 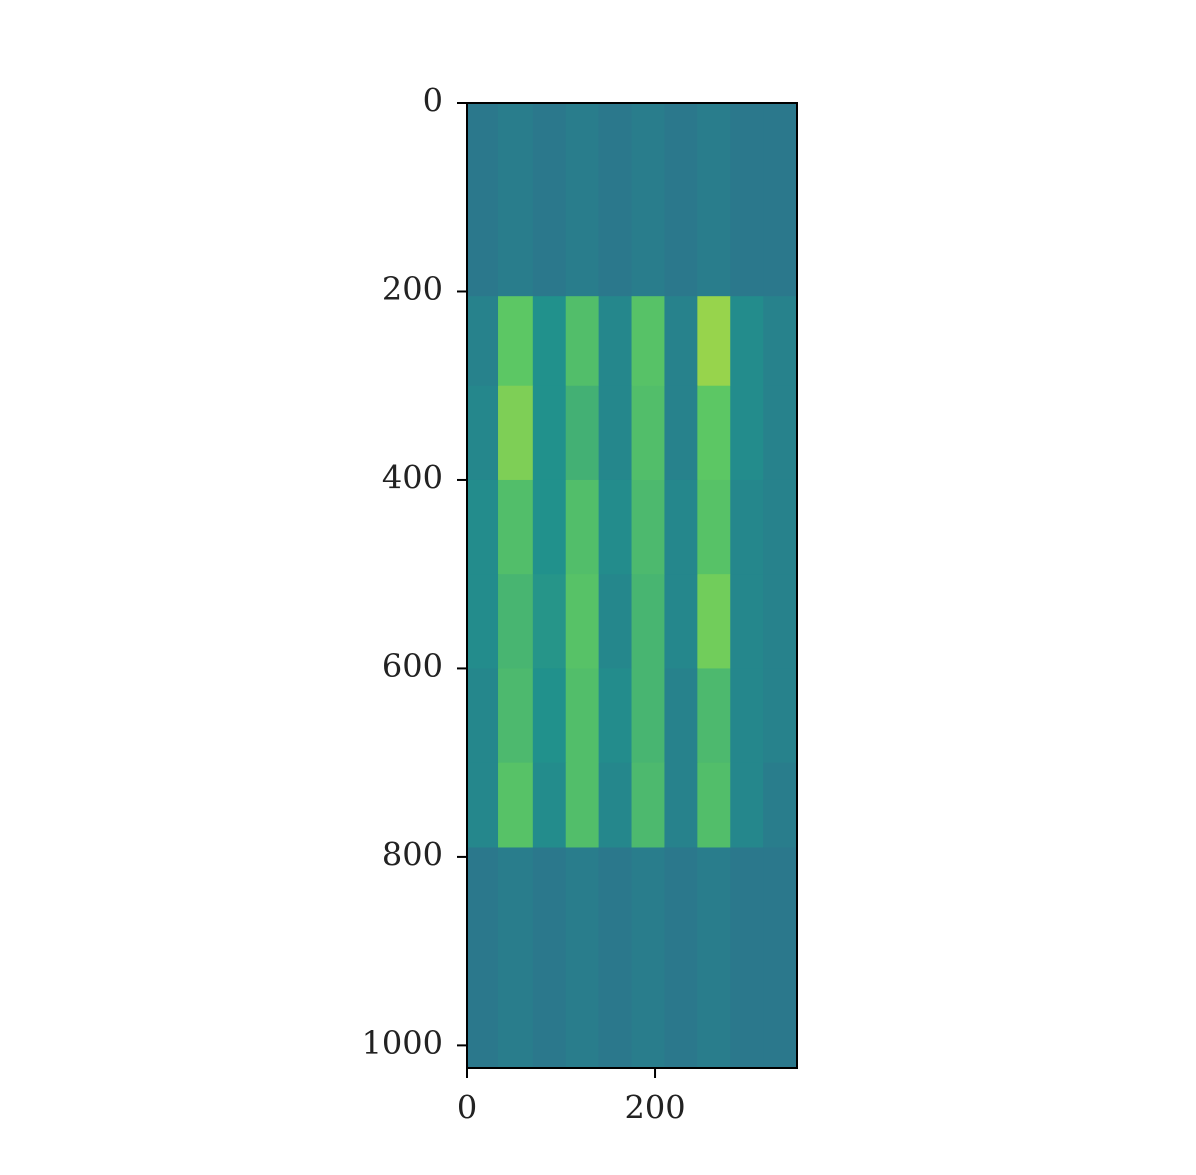 I want to click on x-tick-label: 0, so click(x=467, y=1108).